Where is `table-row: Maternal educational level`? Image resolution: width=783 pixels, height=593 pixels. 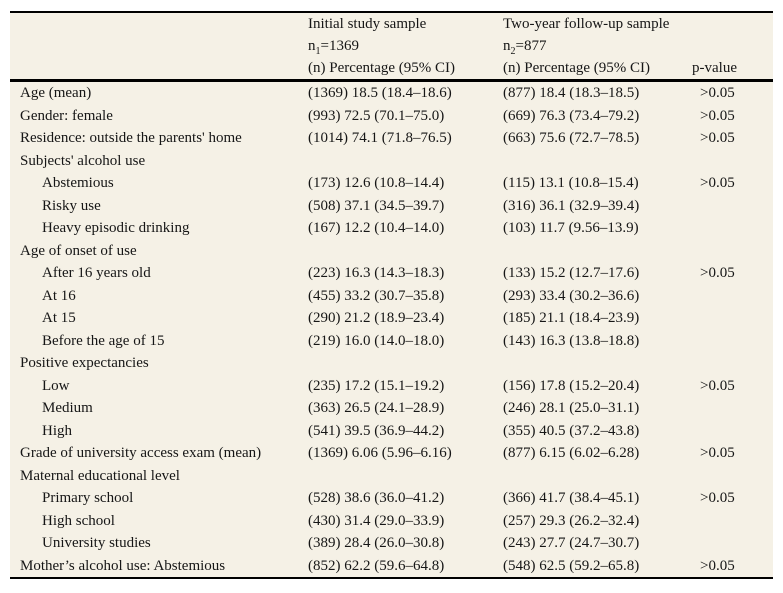 table-row: Maternal educational level is located at coordinates (391, 476).